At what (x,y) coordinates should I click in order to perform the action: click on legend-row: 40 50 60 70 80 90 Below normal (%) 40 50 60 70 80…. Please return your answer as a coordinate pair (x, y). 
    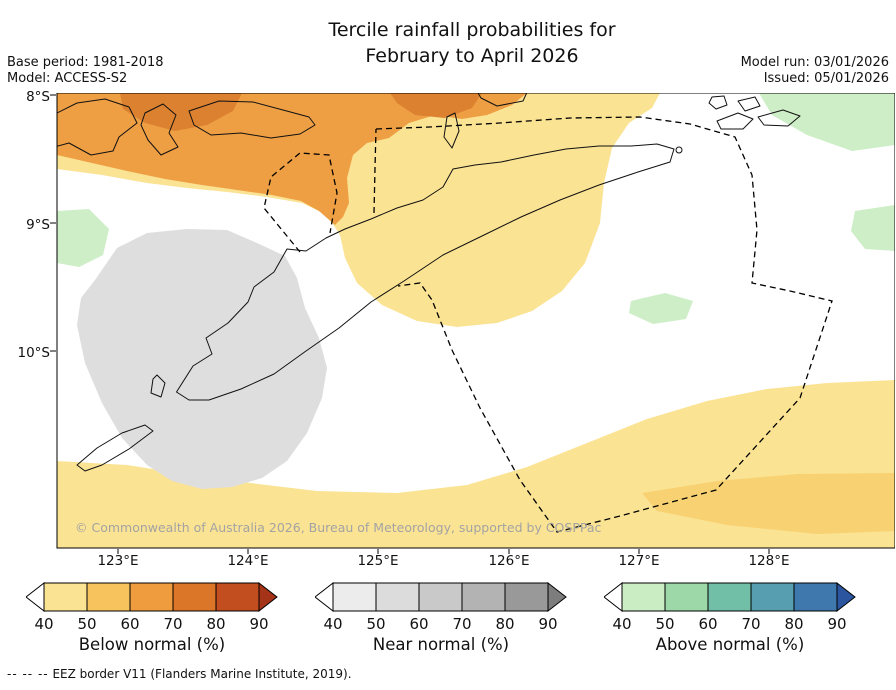
    Looking at the image, I should click on (448, 617).